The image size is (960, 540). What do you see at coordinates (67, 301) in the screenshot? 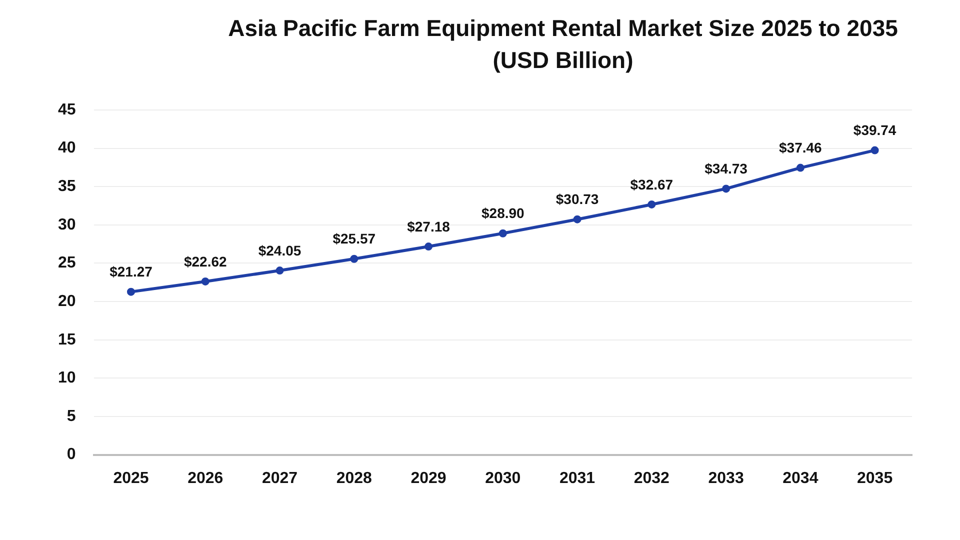
I see `y-tick-label: 20` at bounding box center [67, 301].